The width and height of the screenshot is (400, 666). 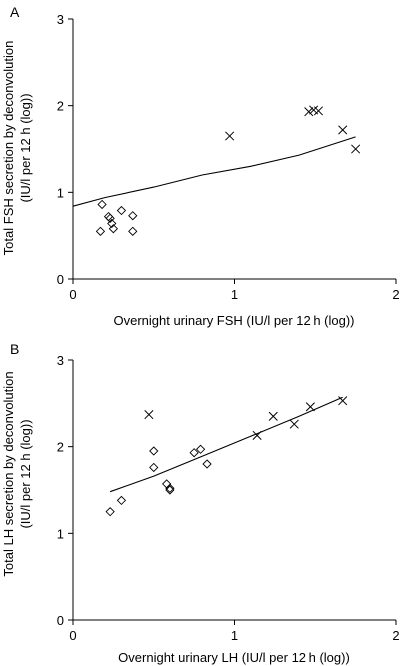 I want to click on x-tick-label-b: 2, so click(x=395, y=635).